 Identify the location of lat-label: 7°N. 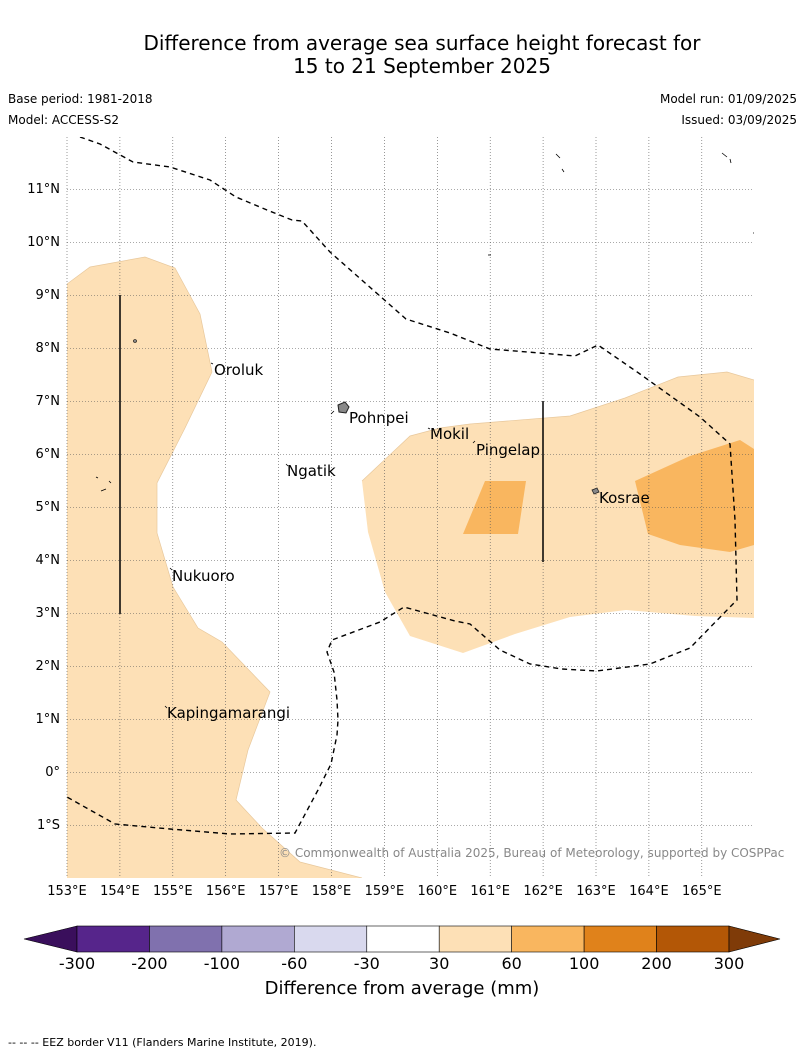
(48, 401).